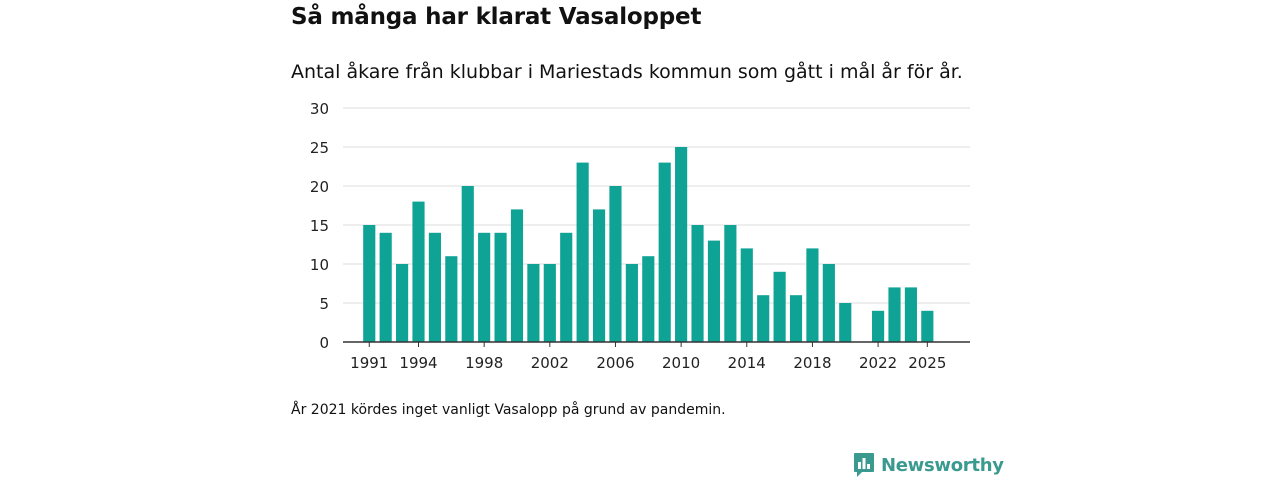 The height and width of the screenshot is (480, 1280). I want to click on y-tick-label: 0, so click(324, 343).